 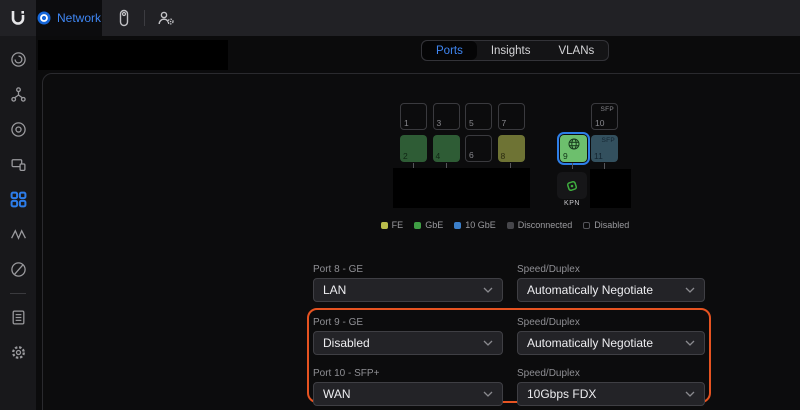 What do you see at coordinates (44, 18) in the screenshot?
I see `network-app-icon` at bounding box center [44, 18].